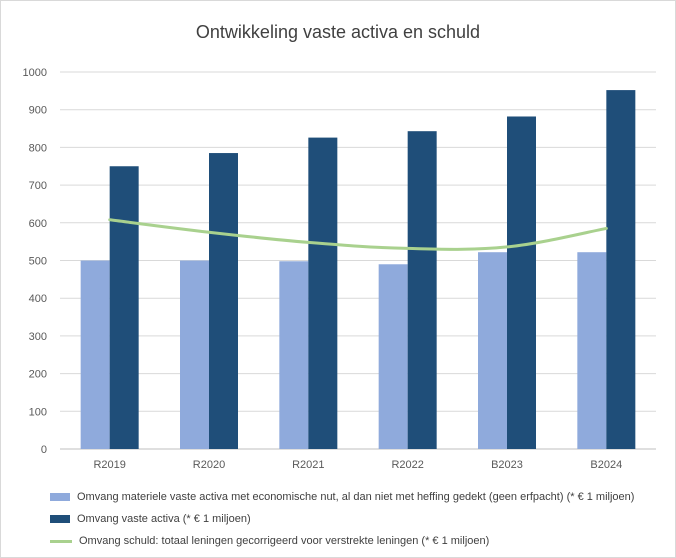 The width and height of the screenshot is (676, 558). Describe the element at coordinates (38, 299) in the screenshot. I see `y-tick-label: 400` at that location.